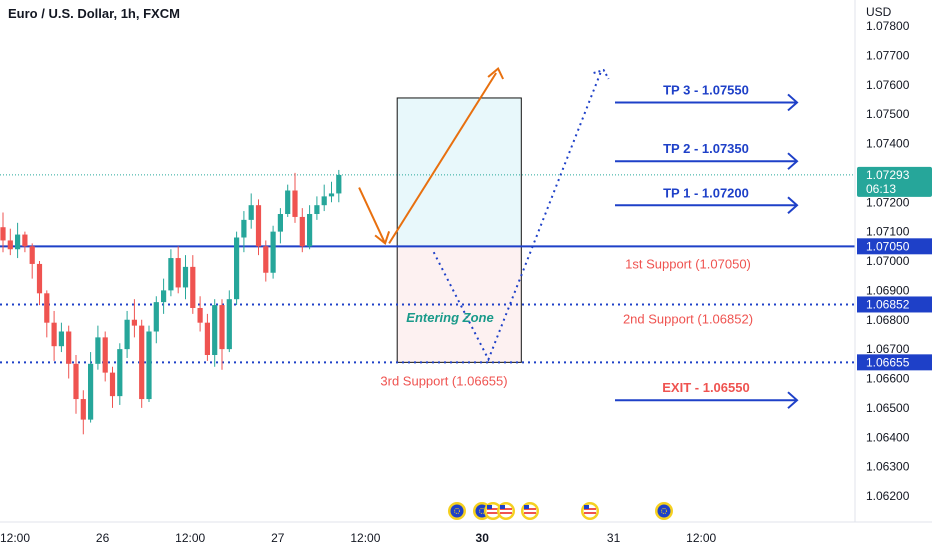 The image size is (932, 550). I want to click on price-tag-label-2: 1.06852, so click(888, 304).